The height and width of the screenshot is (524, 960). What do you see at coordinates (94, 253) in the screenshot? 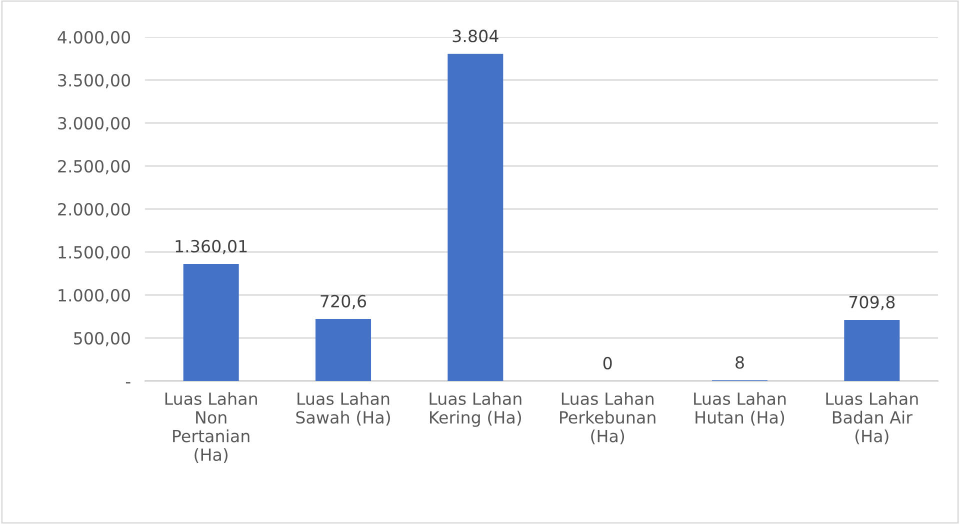
I see `y-tick-label: 1.500,00` at bounding box center [94, 253].